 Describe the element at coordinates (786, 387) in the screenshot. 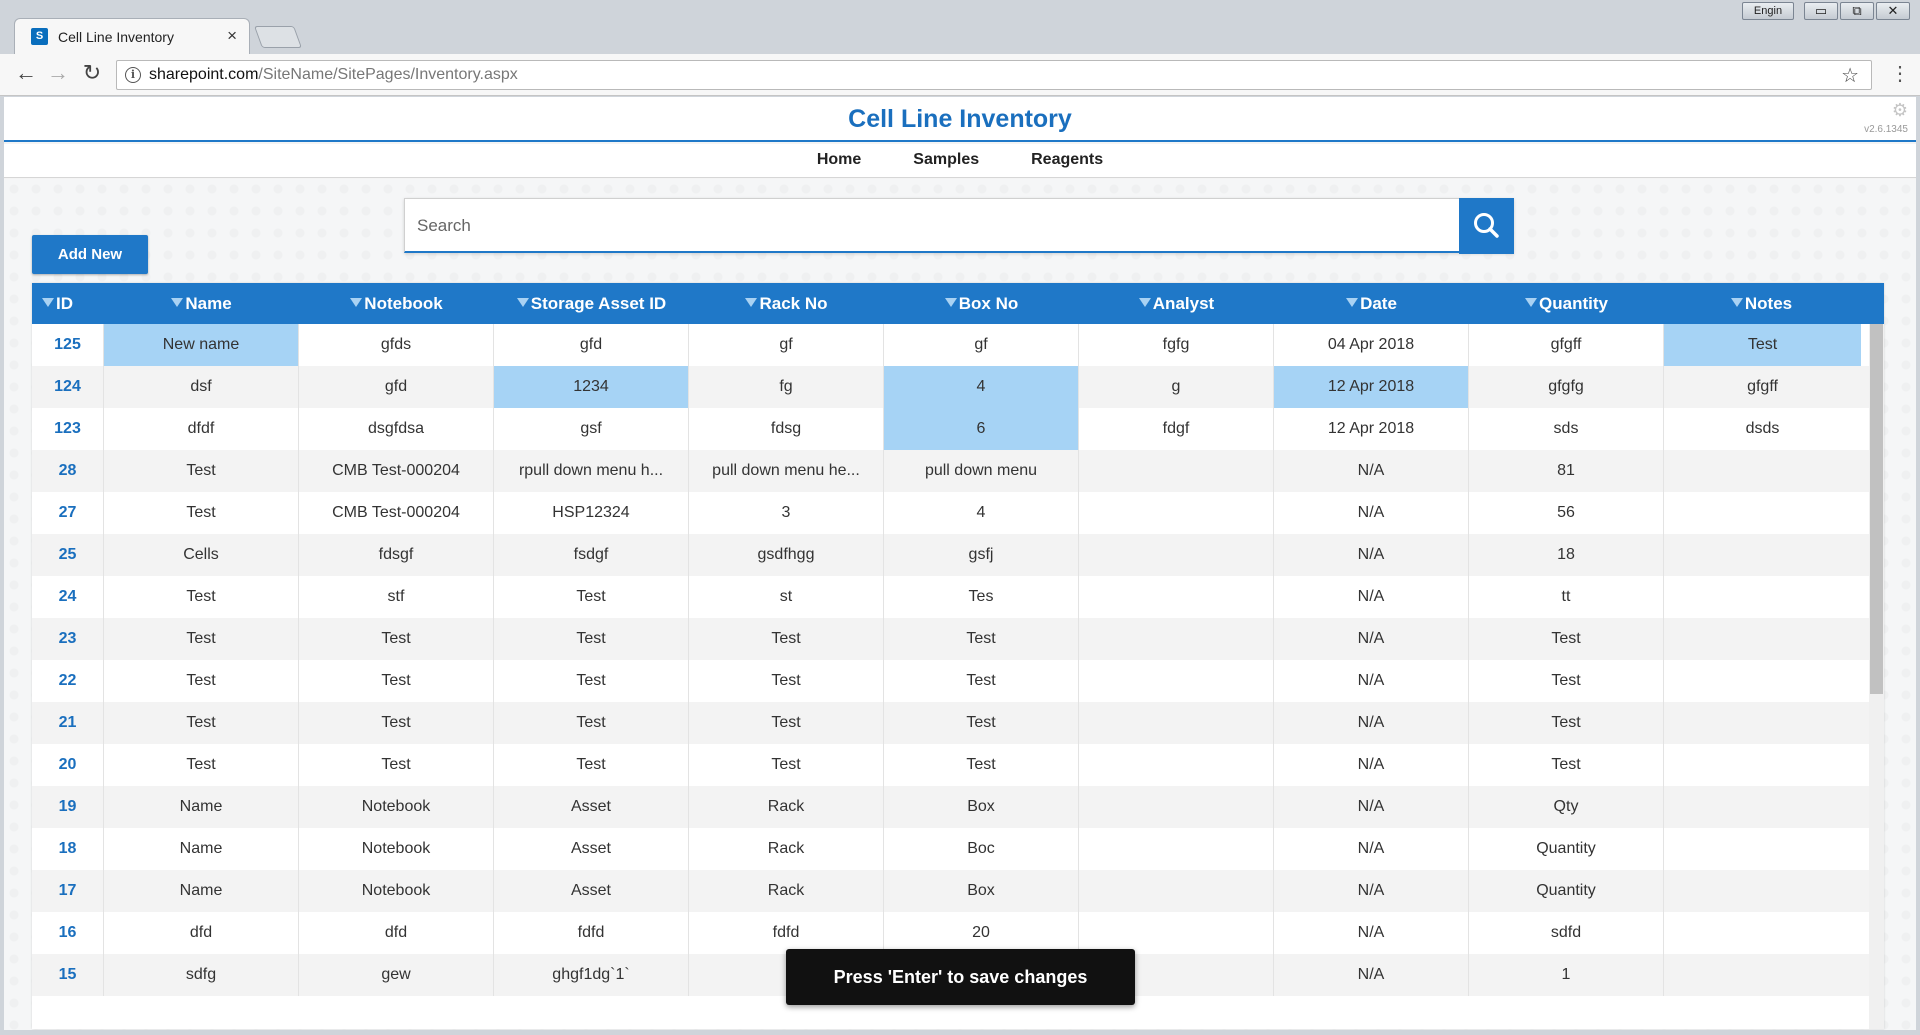

I see `cell-rack-no: fg` at that location.